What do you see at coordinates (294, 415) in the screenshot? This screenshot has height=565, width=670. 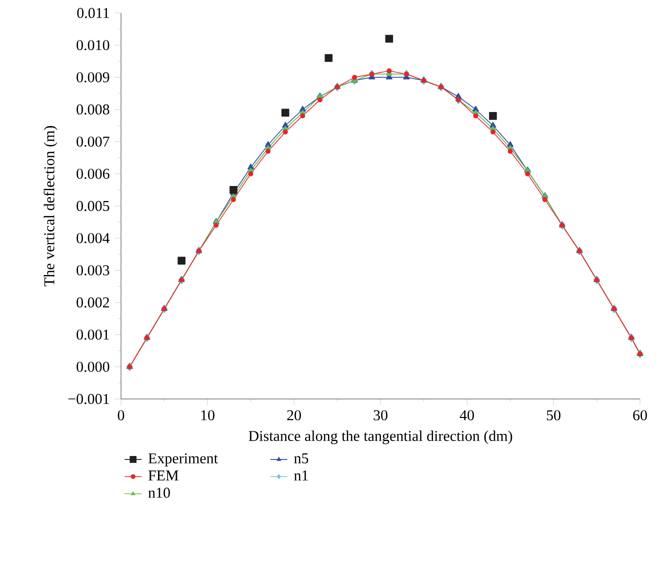 I see `x-tick-label: 20` at bounding box center [294, 415].